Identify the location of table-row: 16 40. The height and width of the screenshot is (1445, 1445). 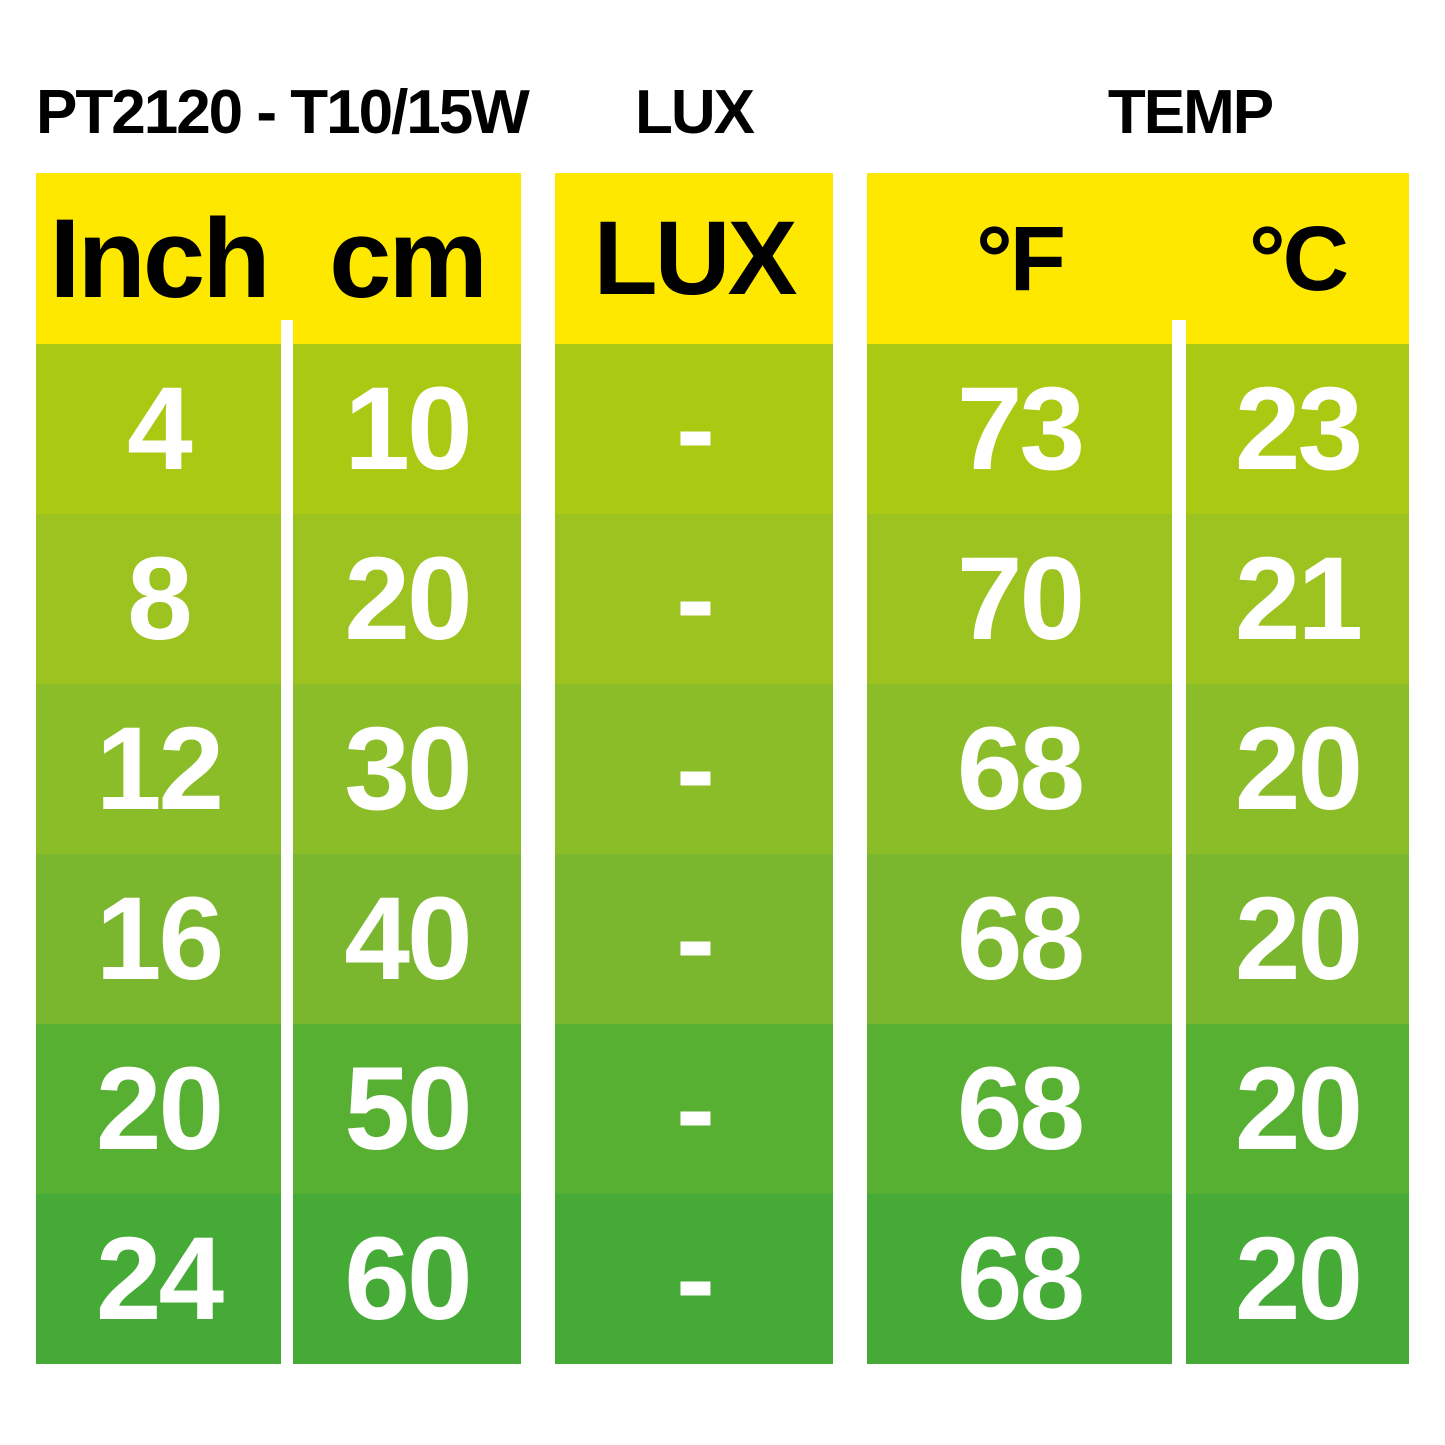
(278, 939).